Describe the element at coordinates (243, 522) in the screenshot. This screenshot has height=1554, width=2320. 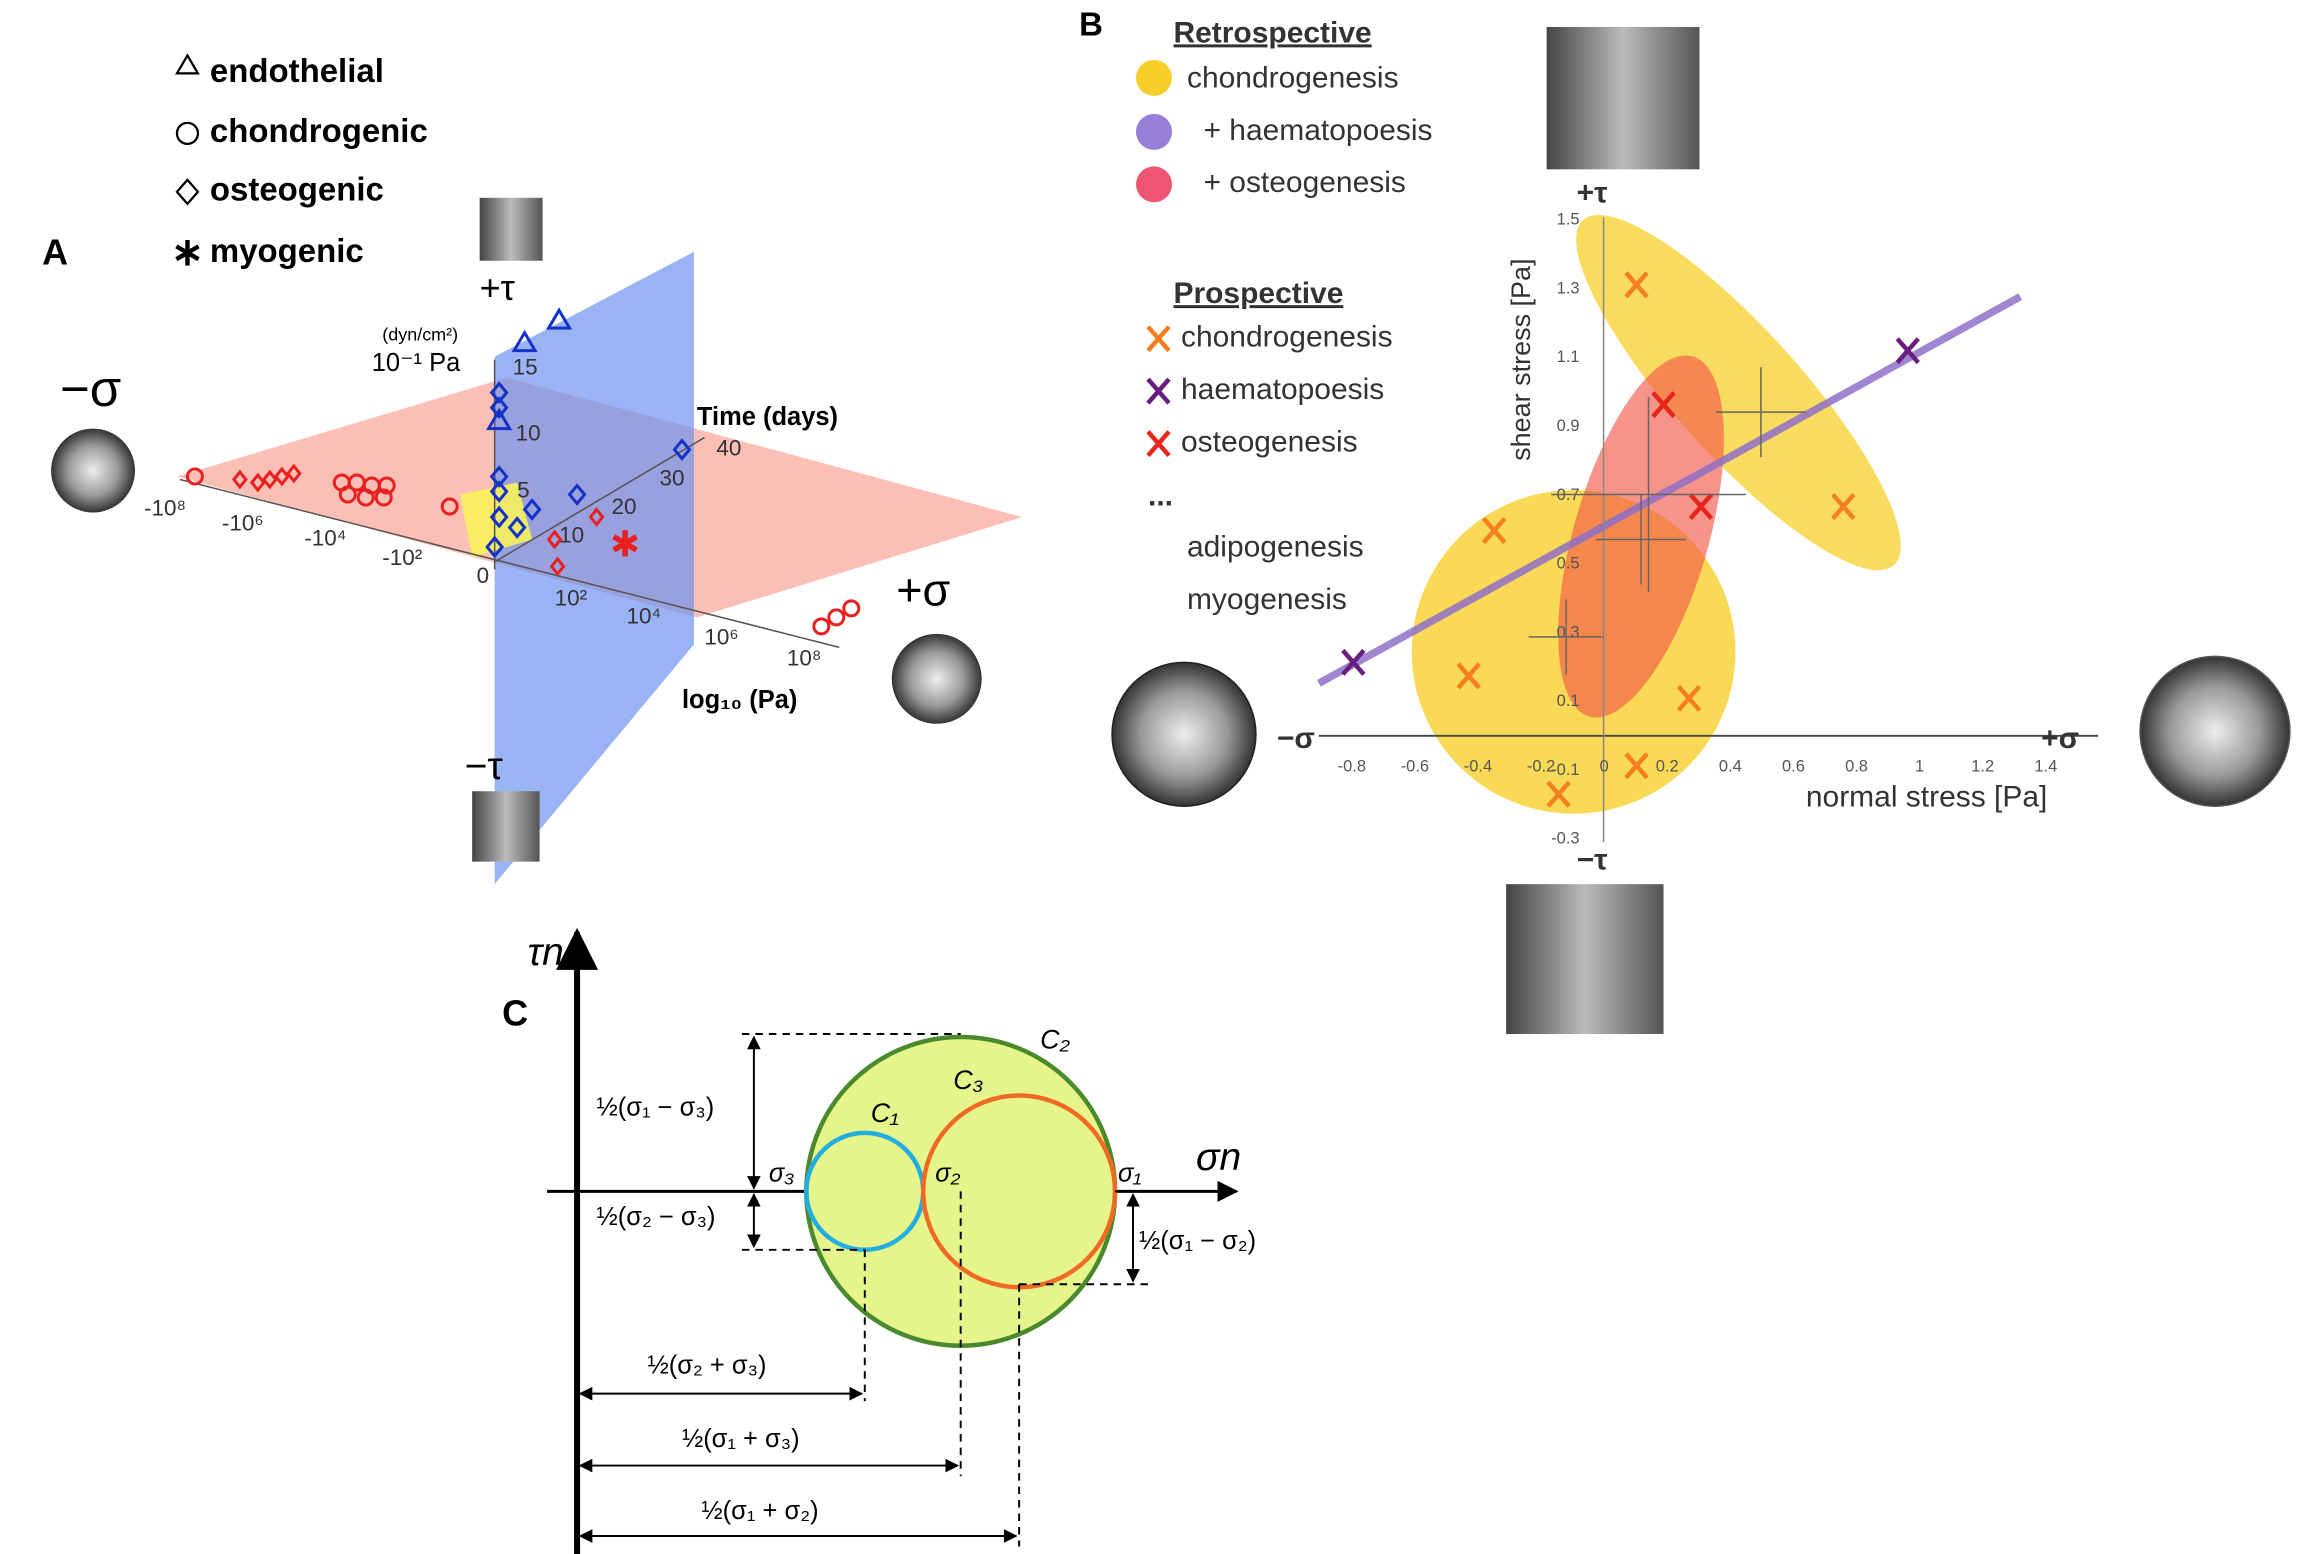
I see `tick-label: -10⁶` at that location.